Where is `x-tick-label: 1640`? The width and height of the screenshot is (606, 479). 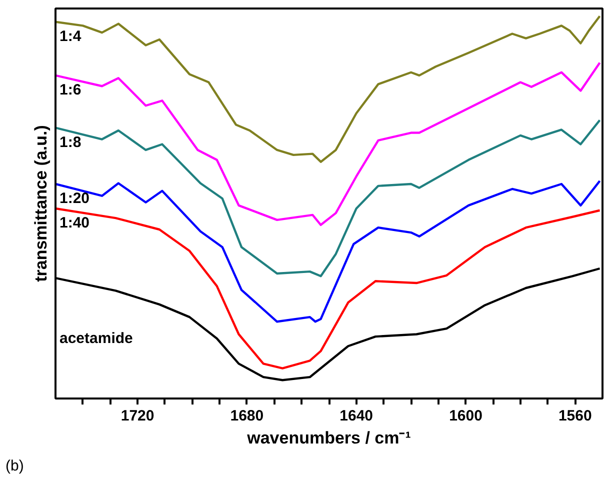 x-tick-label: 1640 is located at coordinates (357, 416).